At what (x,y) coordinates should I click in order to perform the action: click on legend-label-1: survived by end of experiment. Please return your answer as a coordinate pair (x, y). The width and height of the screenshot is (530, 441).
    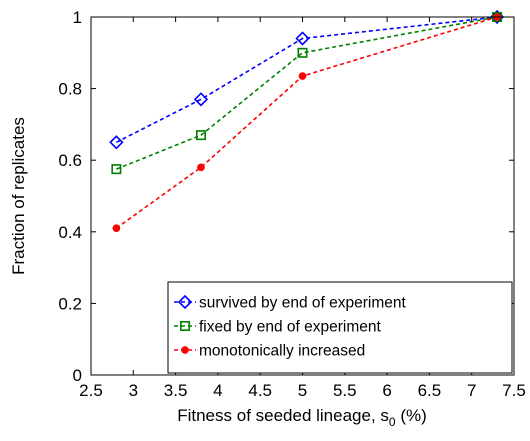
    Looking at the image, I should click on (302, 303).